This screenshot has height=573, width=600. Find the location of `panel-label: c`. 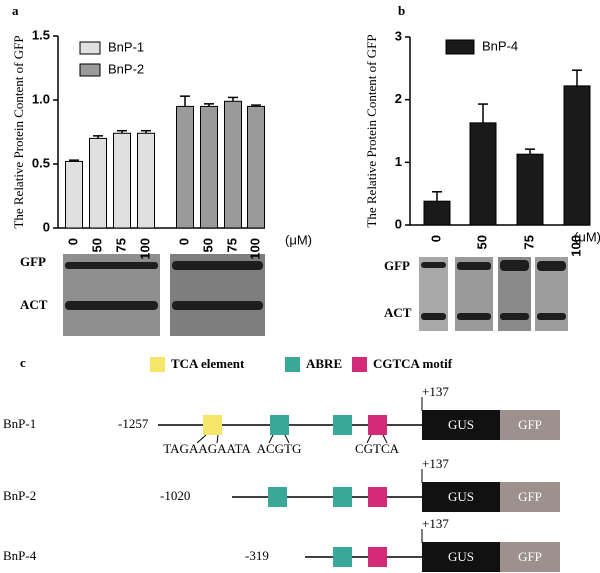

panel-label: c is located at coordinates (23, 362).